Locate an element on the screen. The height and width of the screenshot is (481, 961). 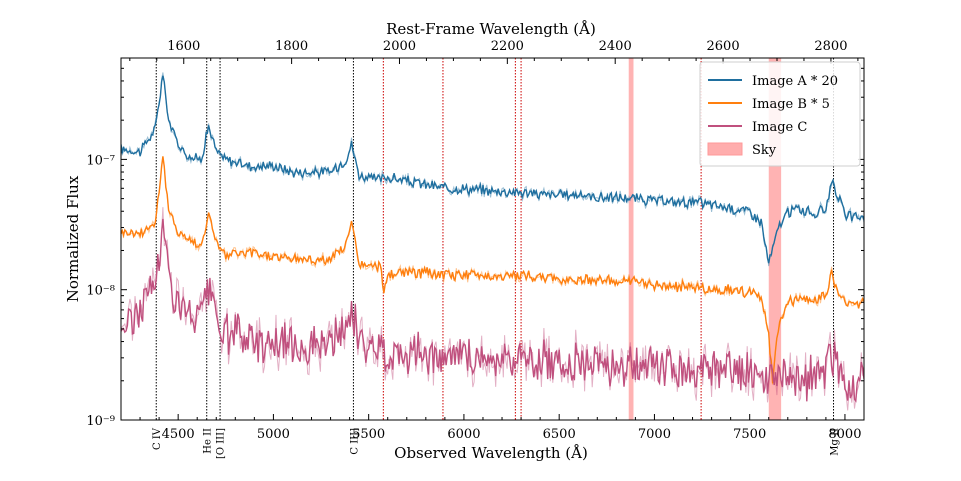
legend-box is located at coordinates (780, 114).